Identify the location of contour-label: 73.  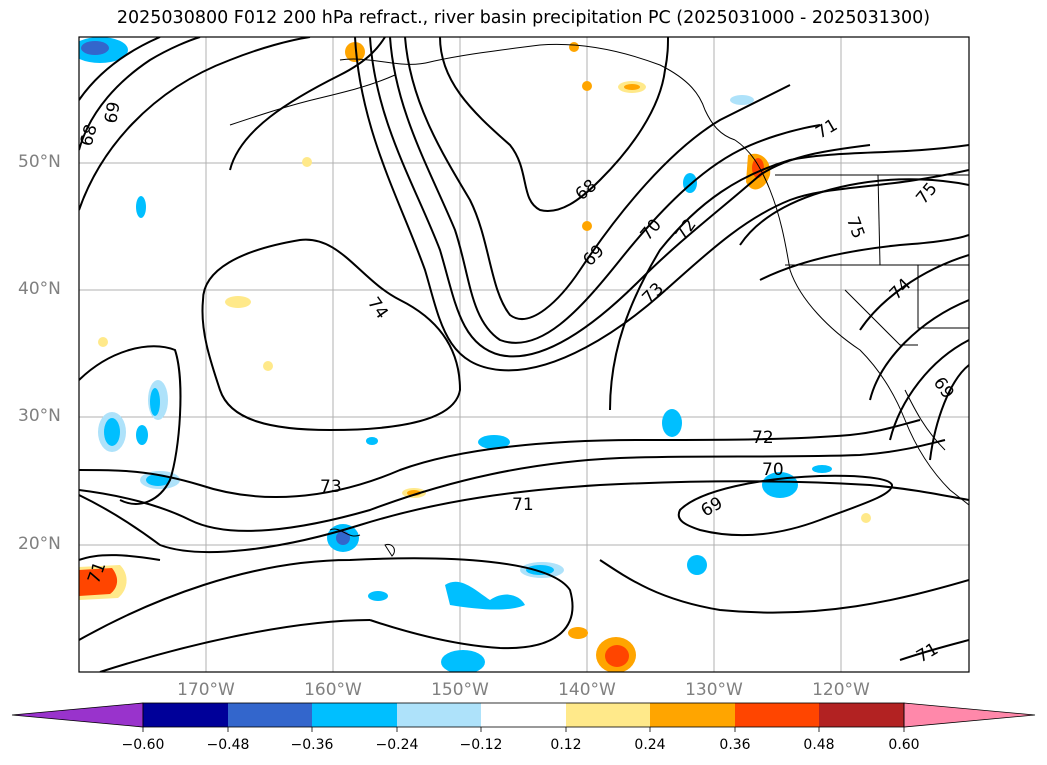
(331, 487).